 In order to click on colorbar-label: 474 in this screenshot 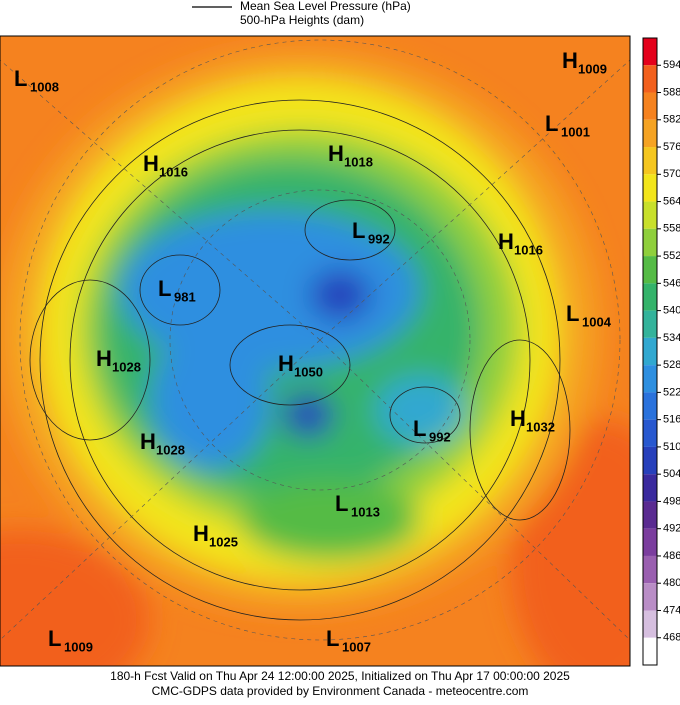, I will do `click(671, 610)`.